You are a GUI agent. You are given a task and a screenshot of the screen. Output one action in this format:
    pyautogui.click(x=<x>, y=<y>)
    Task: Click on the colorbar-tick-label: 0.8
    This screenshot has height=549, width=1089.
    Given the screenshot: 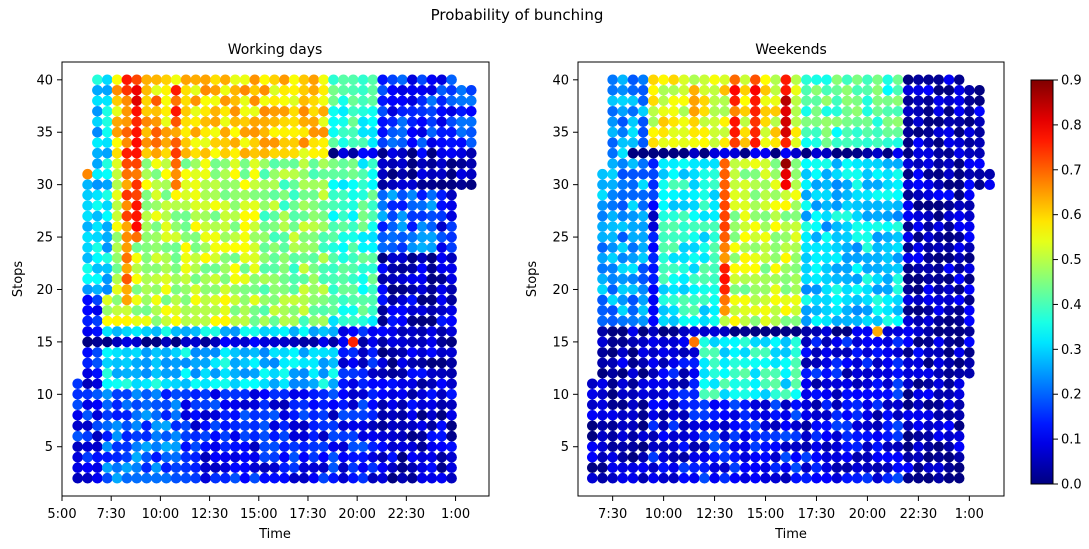 What is the action you would take?
    pyautogui.click(x=1071, y=125)
    